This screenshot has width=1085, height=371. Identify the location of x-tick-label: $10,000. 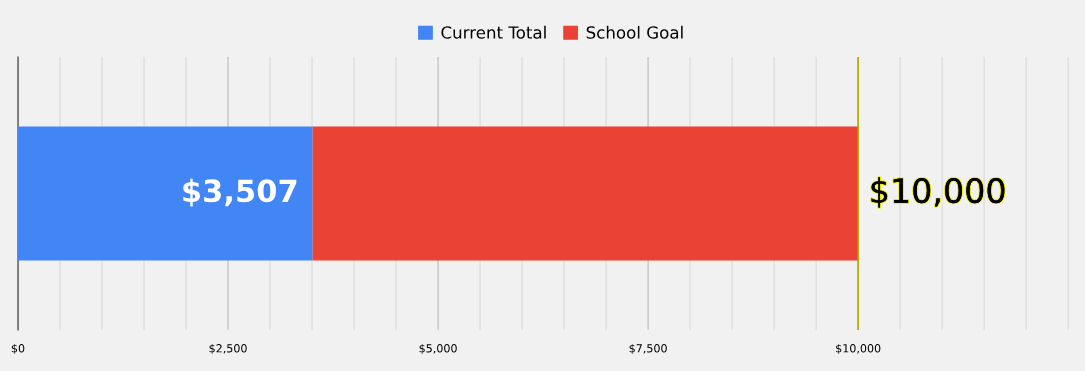
(858, 348).